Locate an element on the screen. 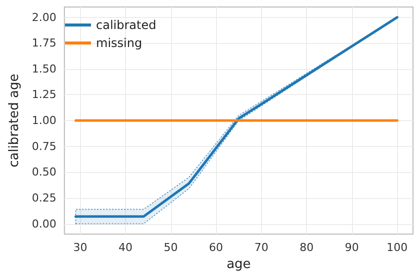  y-tick-label: 0.00 is located at coordinates (44, 223).